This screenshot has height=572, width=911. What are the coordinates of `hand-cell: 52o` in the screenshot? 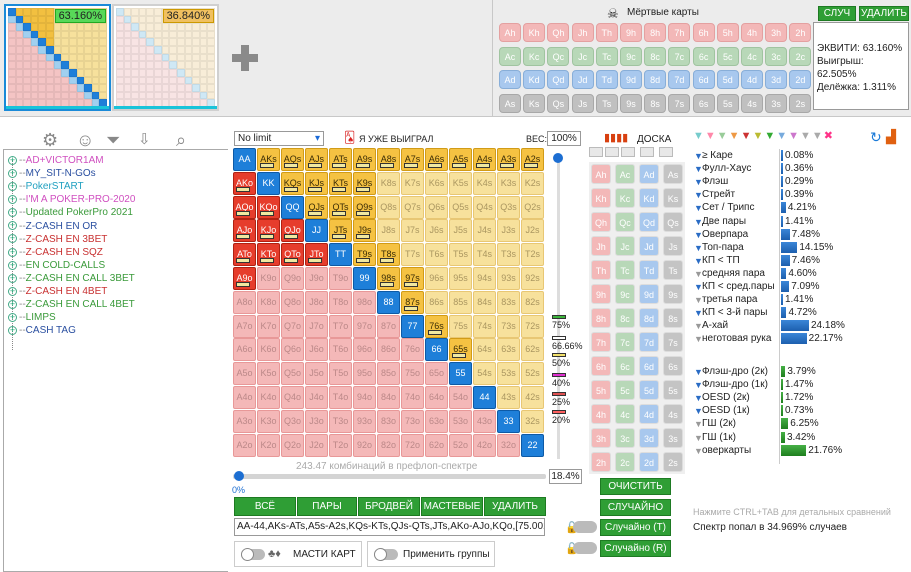 It's located at (460, 445).